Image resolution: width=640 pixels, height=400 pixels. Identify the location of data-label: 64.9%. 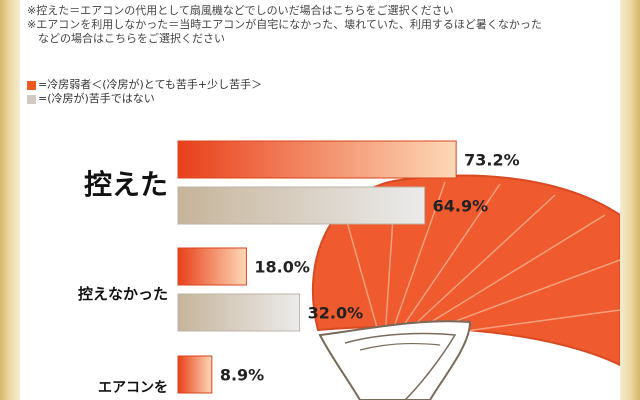
(461, 206).